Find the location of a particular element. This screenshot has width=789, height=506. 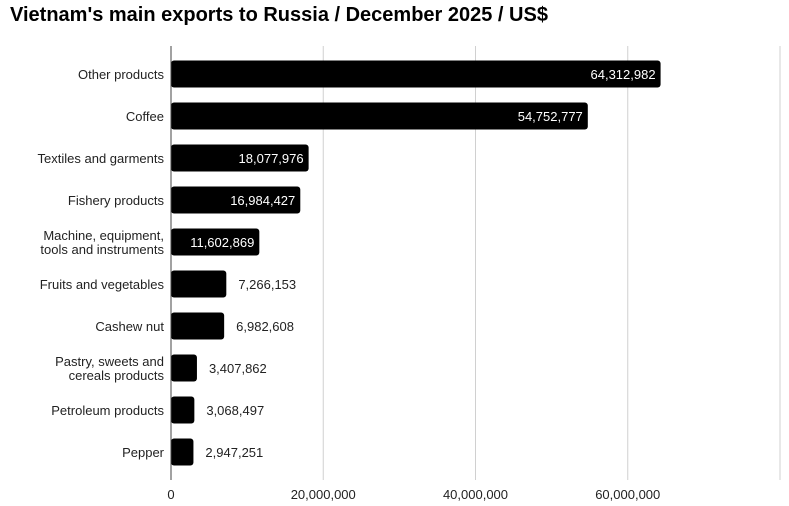

category-label: Pastry, sweets and cereals products is located at coordinates (109, 368).